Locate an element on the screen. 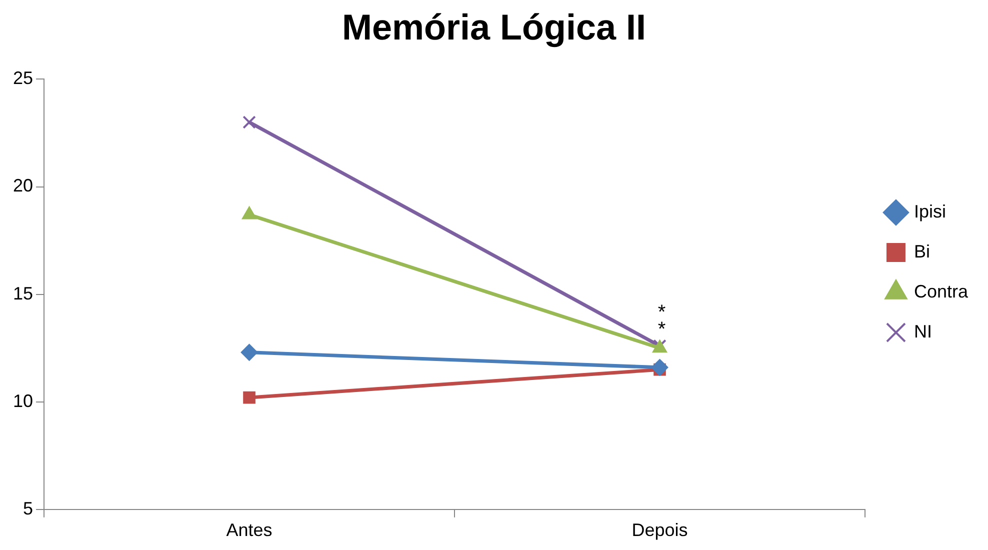 The height and width of the screenshot is (550, 988). chart-title: Memória Lógica II is located at coordinates (494, 27).